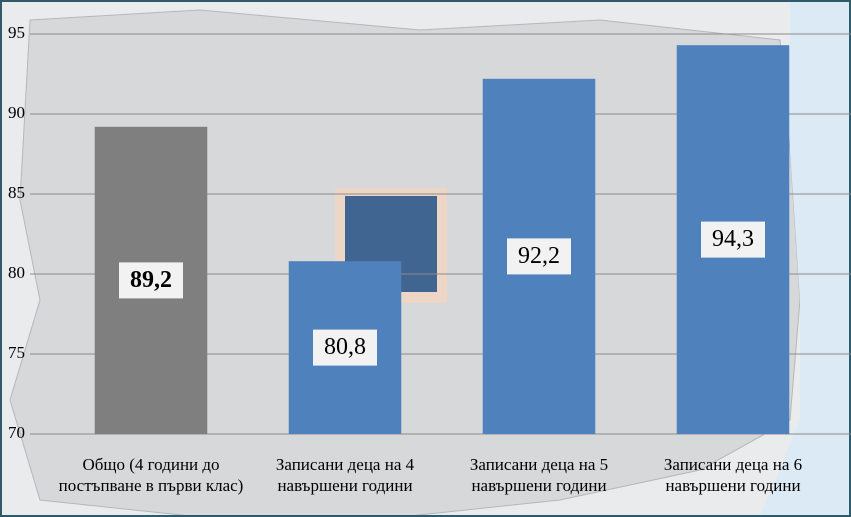 The height and width of the screenshot is (517, 851). What do you see at coordinates (16, 432) in the screenshot?
I see `y-tick-label: 70` at bounding box center [16, 432].